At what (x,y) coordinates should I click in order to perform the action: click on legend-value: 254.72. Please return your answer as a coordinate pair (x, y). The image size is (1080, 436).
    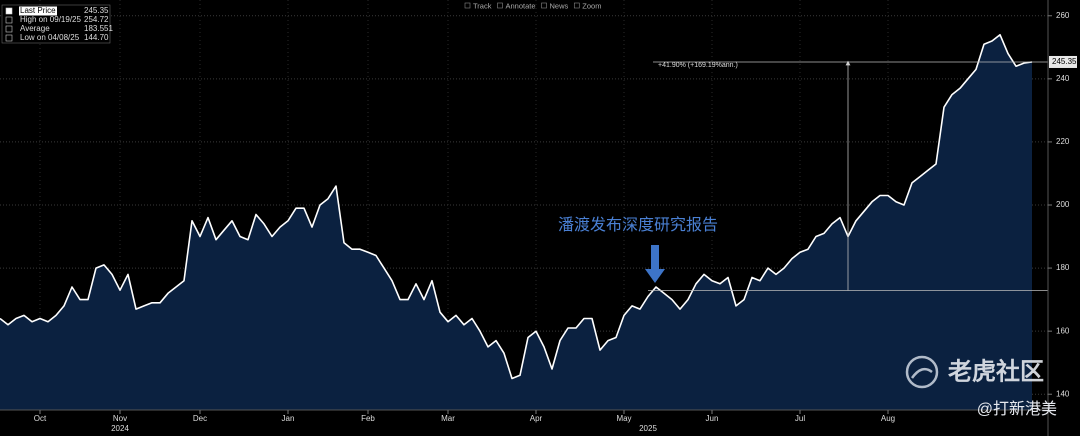
    Looking at the image, I should click on (96, 19).